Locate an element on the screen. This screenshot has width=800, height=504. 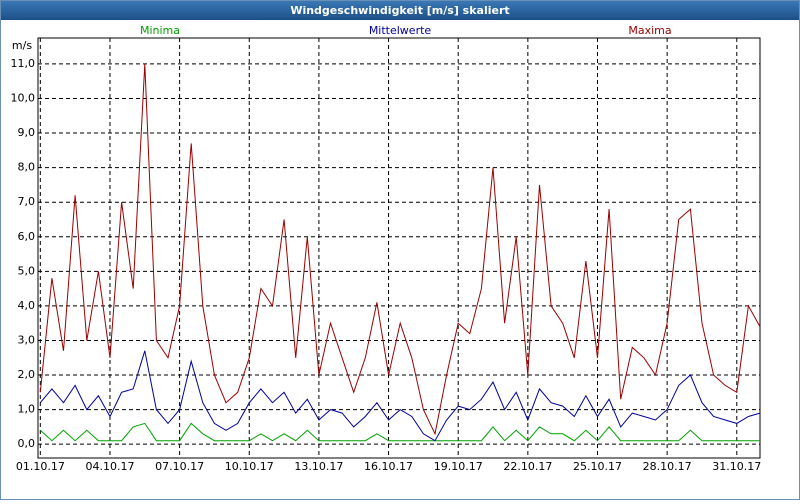
legend-label: Mittelwerte is located at coordinates (400, 30).